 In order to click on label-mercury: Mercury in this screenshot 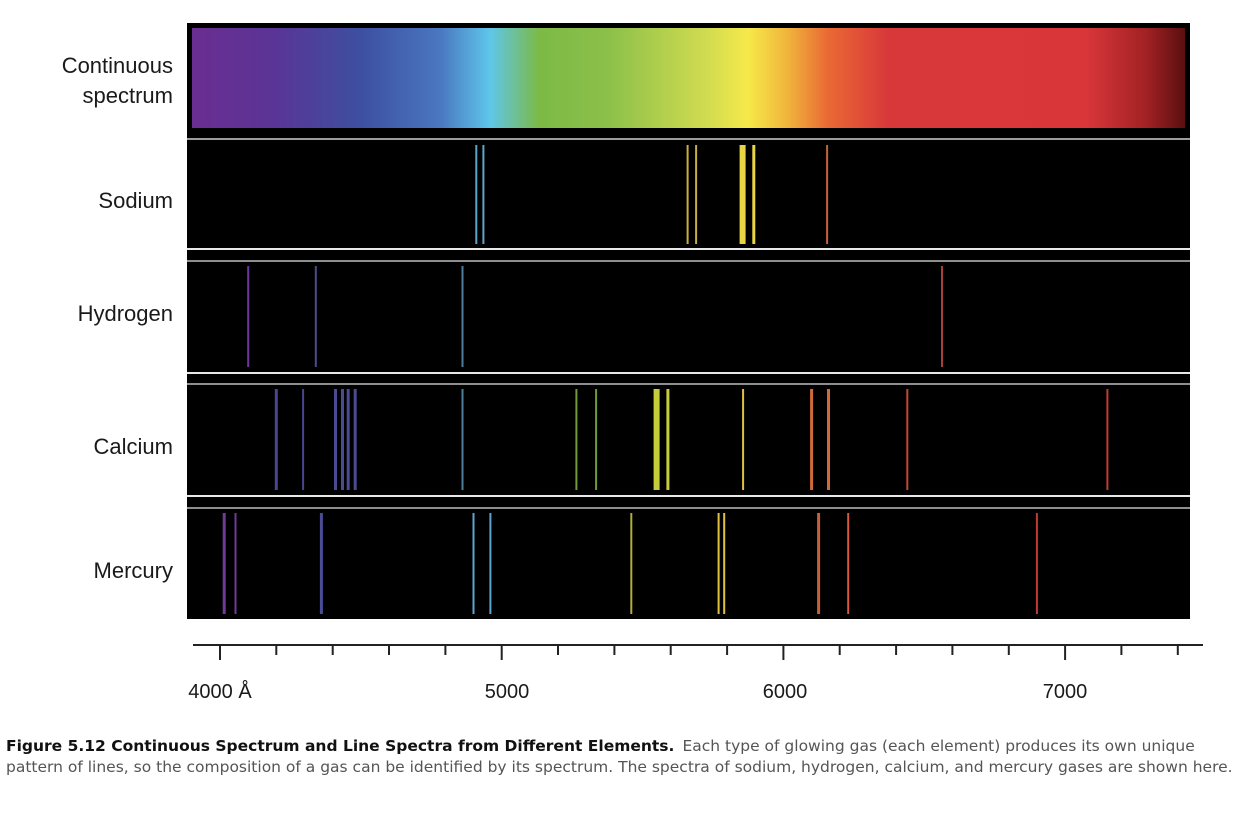, I will do `click(133, 570)`.